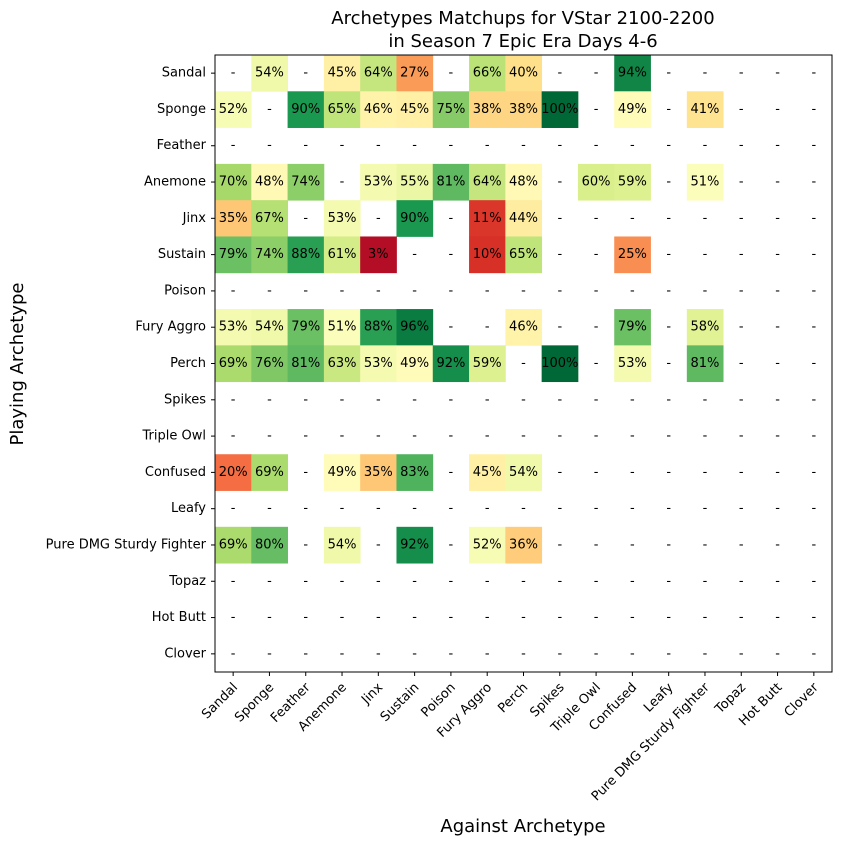 The height and width of the screenshot is (846, 841). I want to click on cell-label-triple-owl-vs-perch: -, so click(523, 436).